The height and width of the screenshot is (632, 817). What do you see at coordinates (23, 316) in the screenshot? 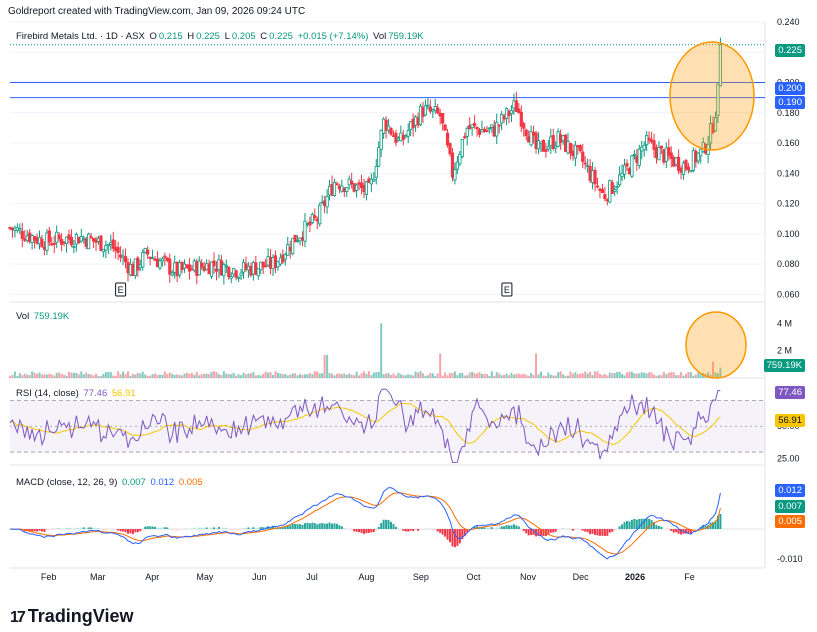
I see `volume-name: Vol` at bounding box center [23, 316].